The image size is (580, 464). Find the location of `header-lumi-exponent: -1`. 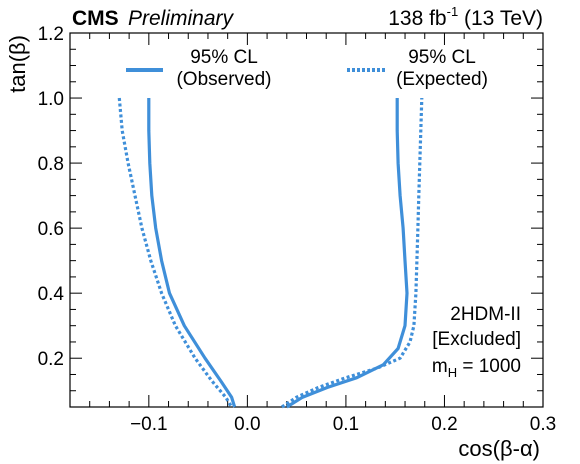

header-lumi-exponent: -1 is located at coordinates (453, 11).